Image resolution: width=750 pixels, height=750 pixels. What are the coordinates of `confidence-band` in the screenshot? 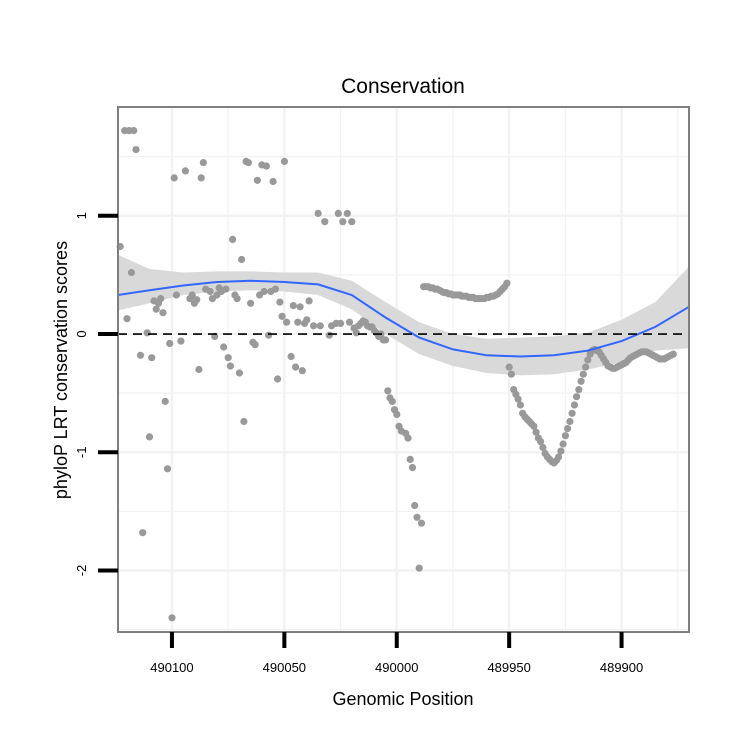 It's located at (403, 315).